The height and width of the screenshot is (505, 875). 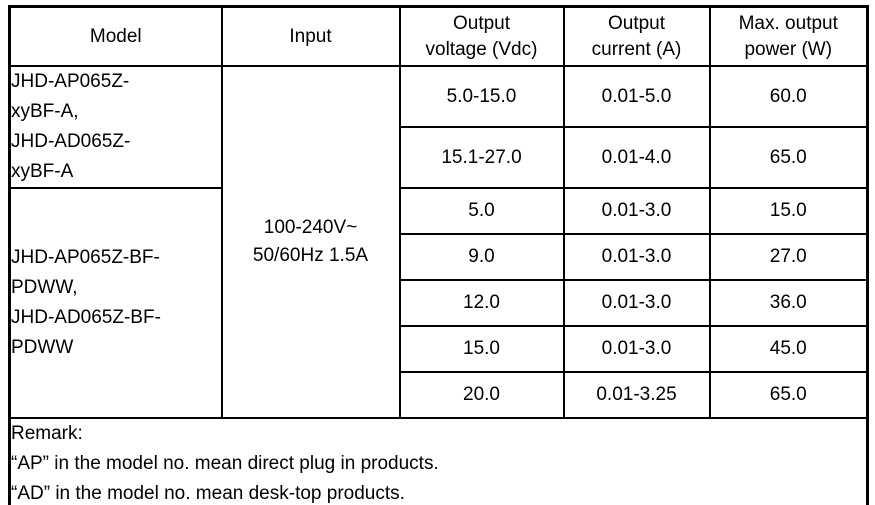 I want to click on column-header-model: Model, so click(x=115, y=36).